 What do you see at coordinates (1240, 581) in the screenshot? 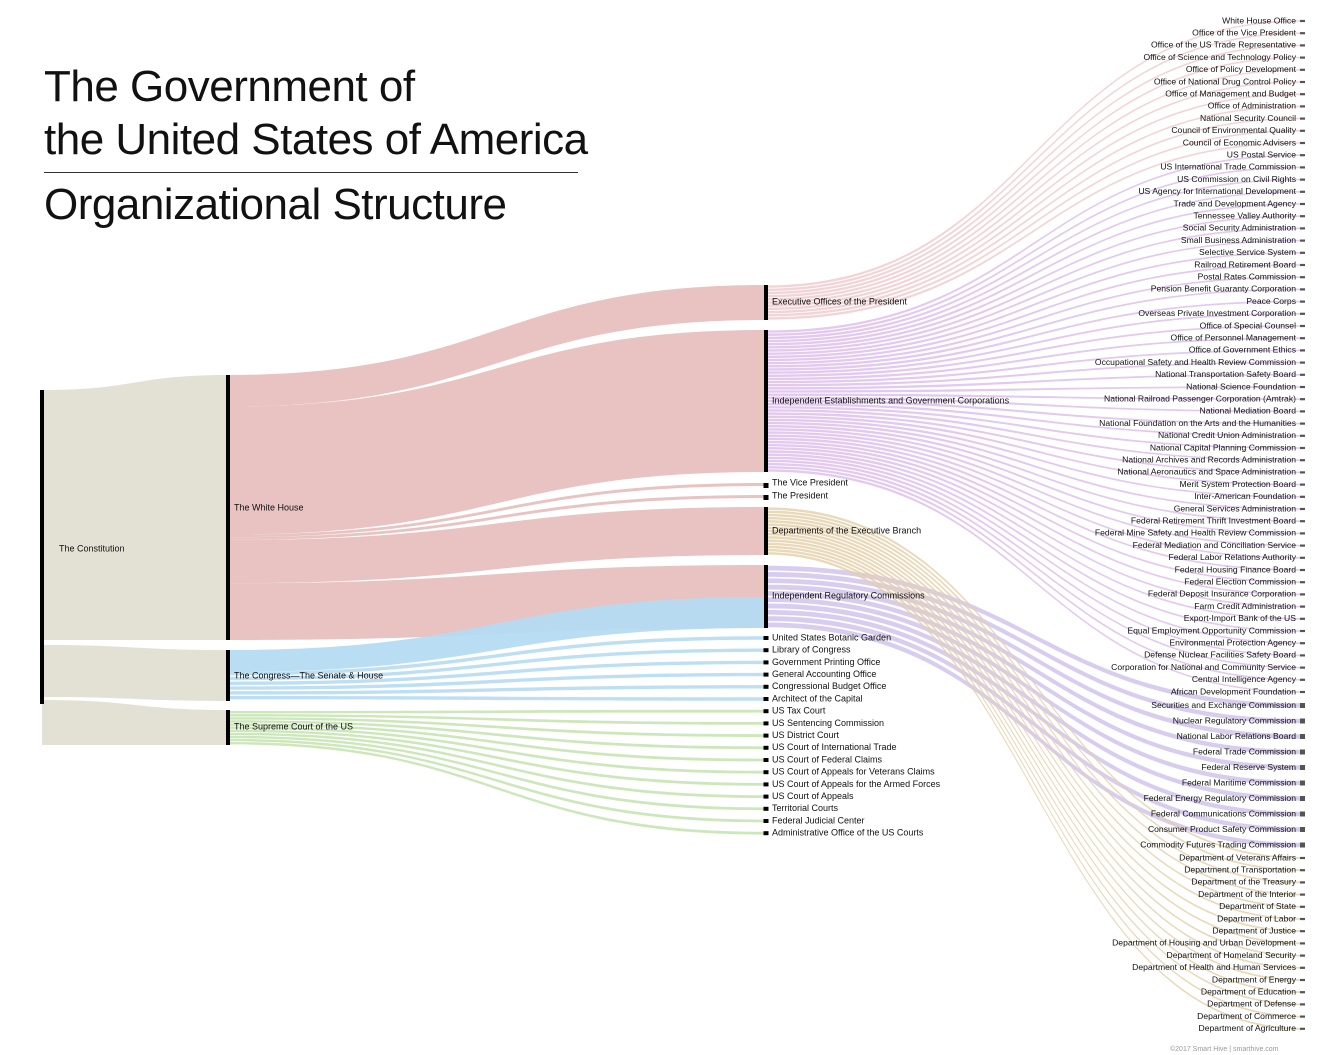
I see `agency-label-federal-election-commission: Federal Election Commission` at bounding box center [1240, 581].